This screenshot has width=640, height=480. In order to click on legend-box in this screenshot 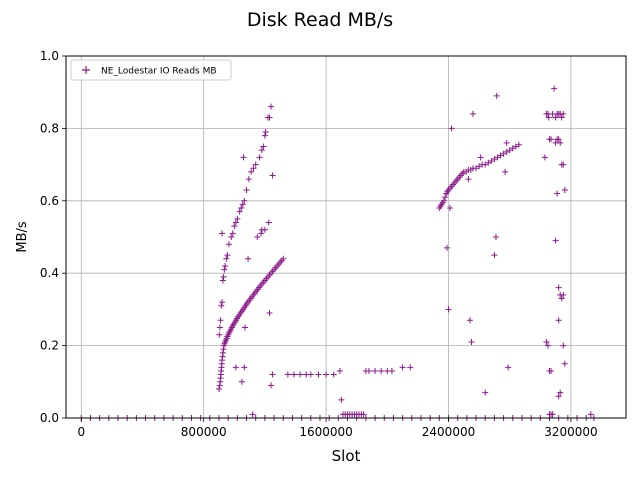, I will do `click(151, 70)`.